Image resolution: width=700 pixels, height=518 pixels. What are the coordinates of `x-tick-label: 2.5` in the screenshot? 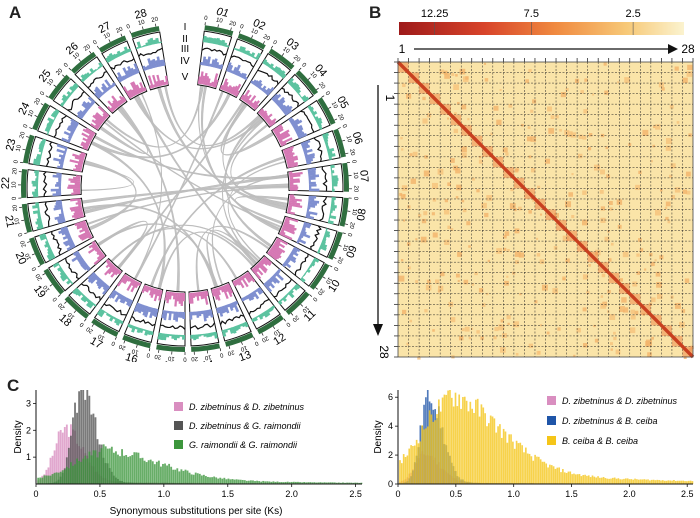 It's located at (687, 494).